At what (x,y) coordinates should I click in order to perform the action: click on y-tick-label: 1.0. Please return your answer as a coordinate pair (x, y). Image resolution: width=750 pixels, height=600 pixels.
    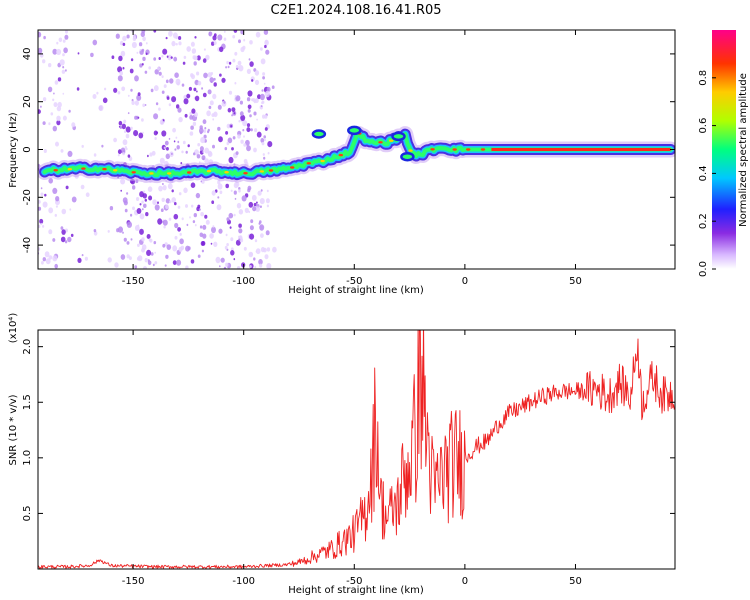
    Looking at the image, I should click on (27, 458).